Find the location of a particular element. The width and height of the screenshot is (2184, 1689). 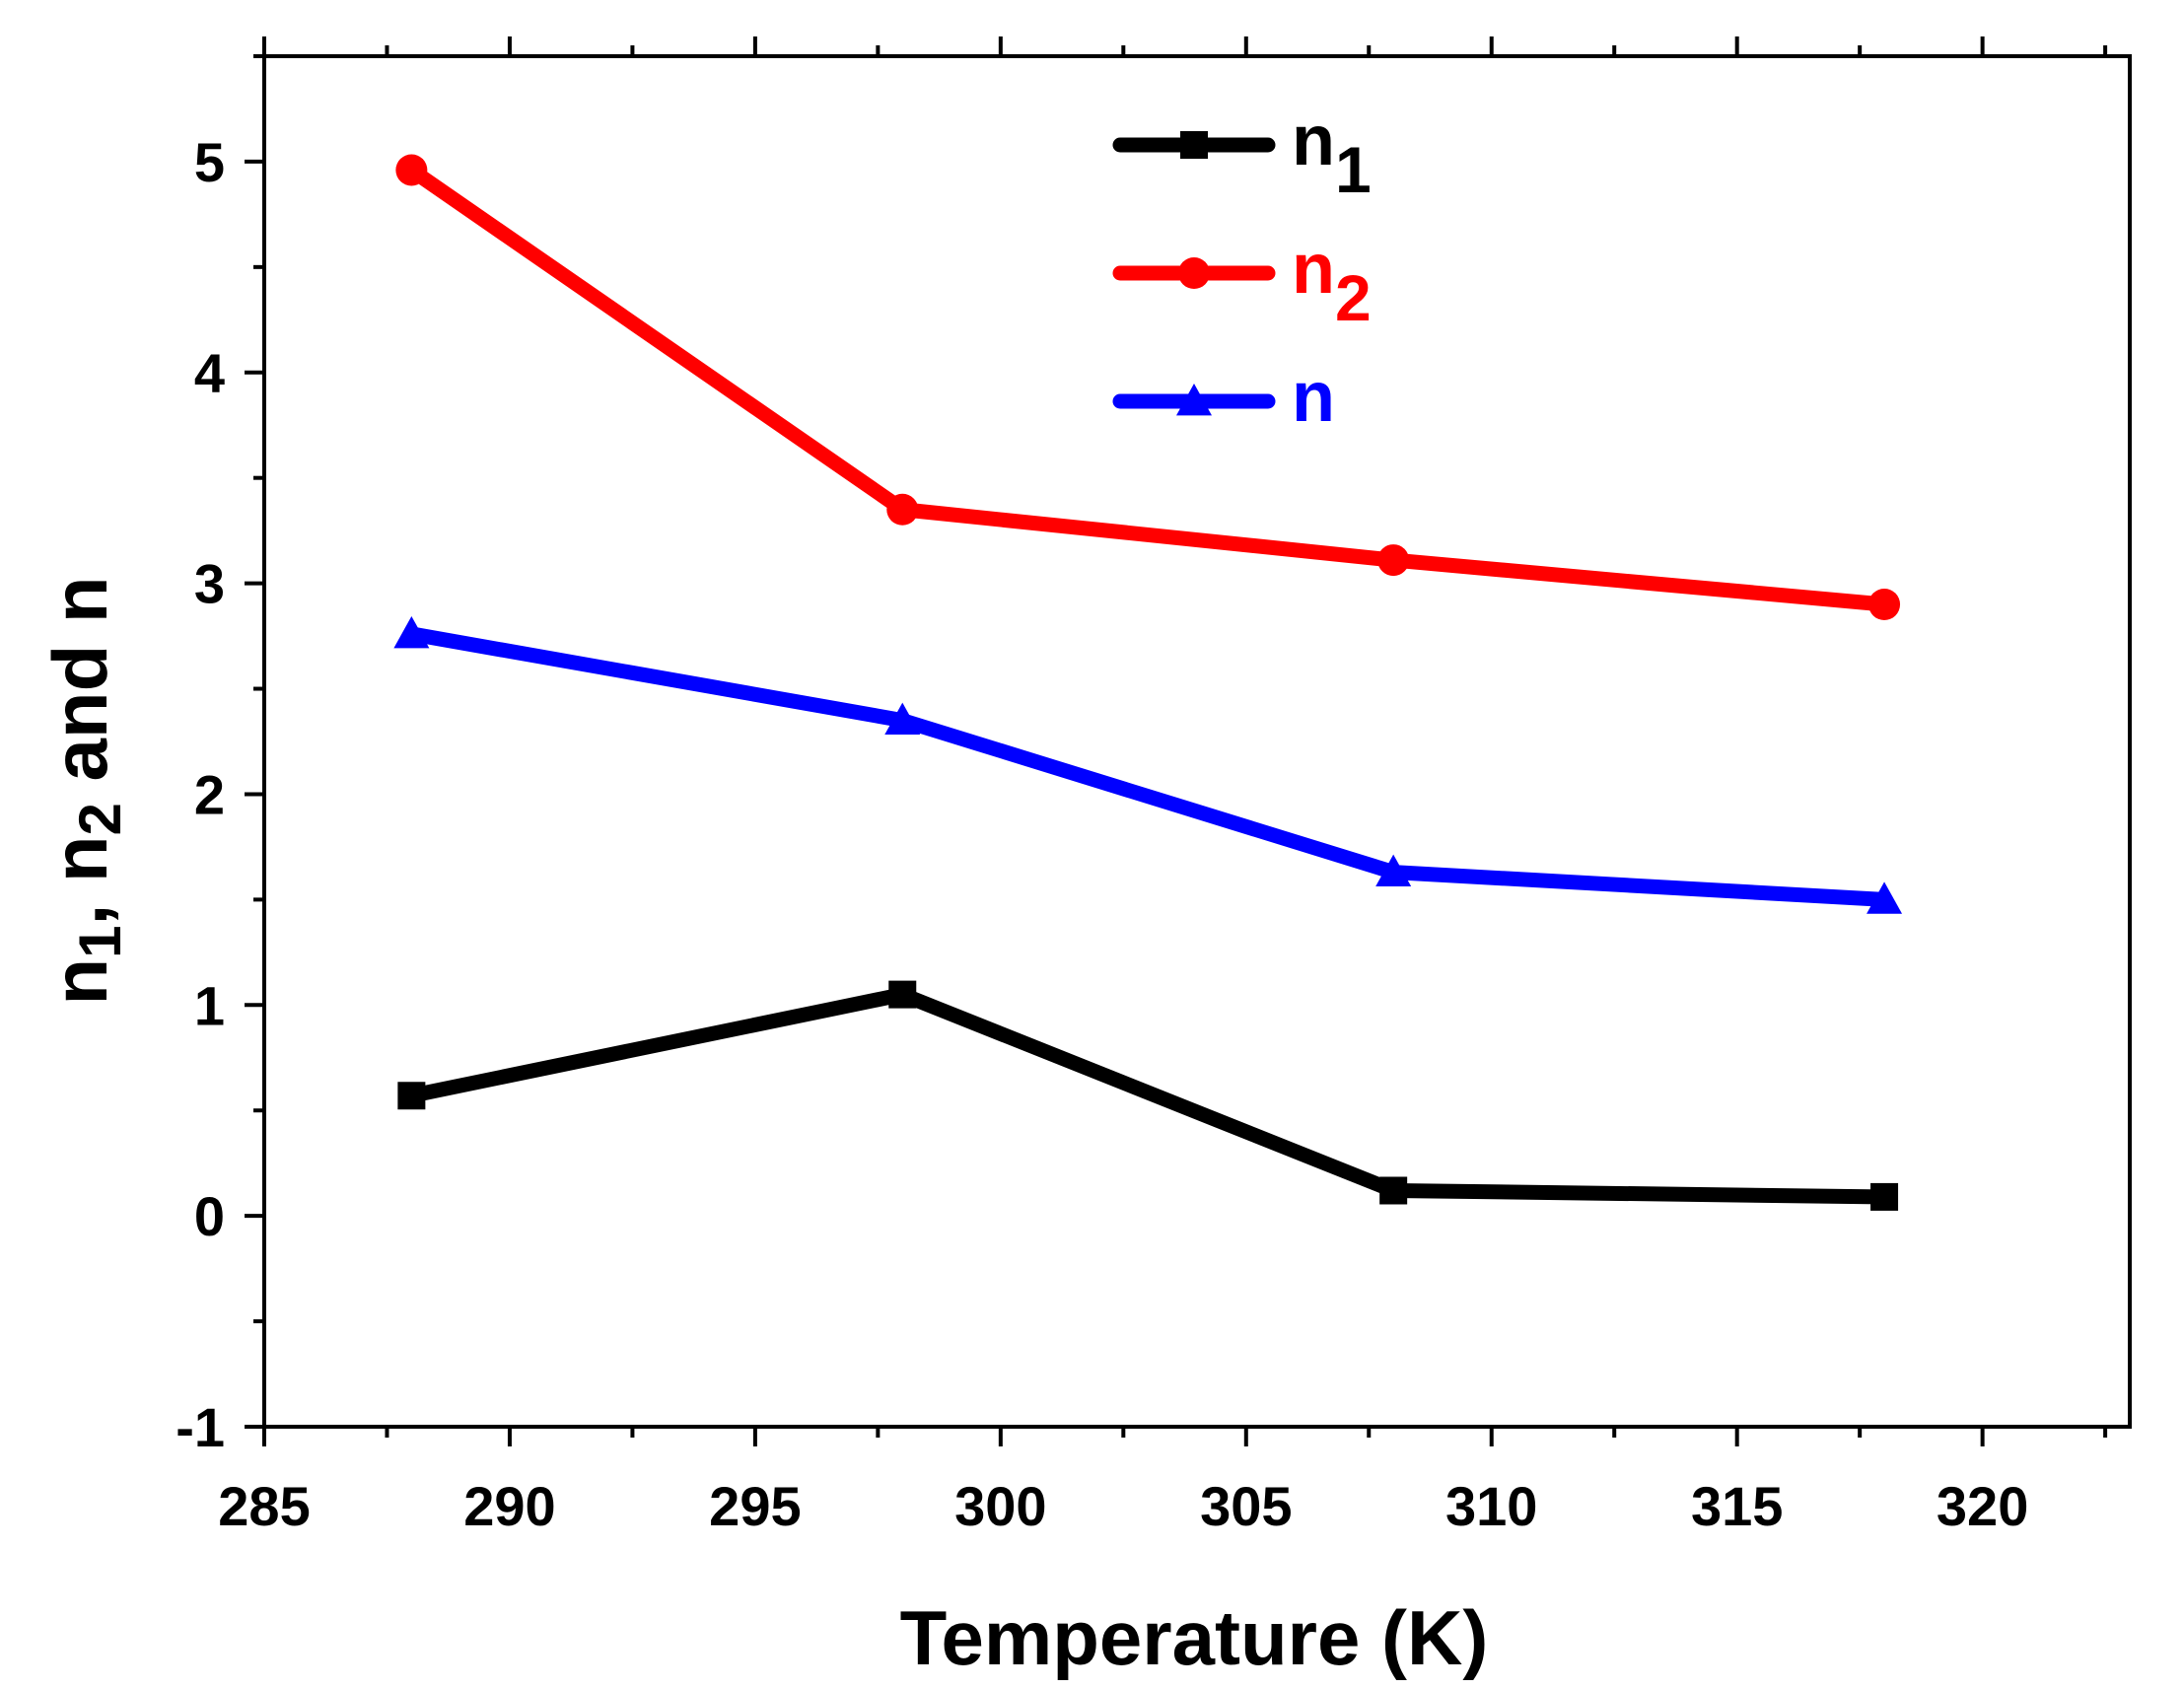

x-tick-label: 315 is located at coordinates (1737, 1506).